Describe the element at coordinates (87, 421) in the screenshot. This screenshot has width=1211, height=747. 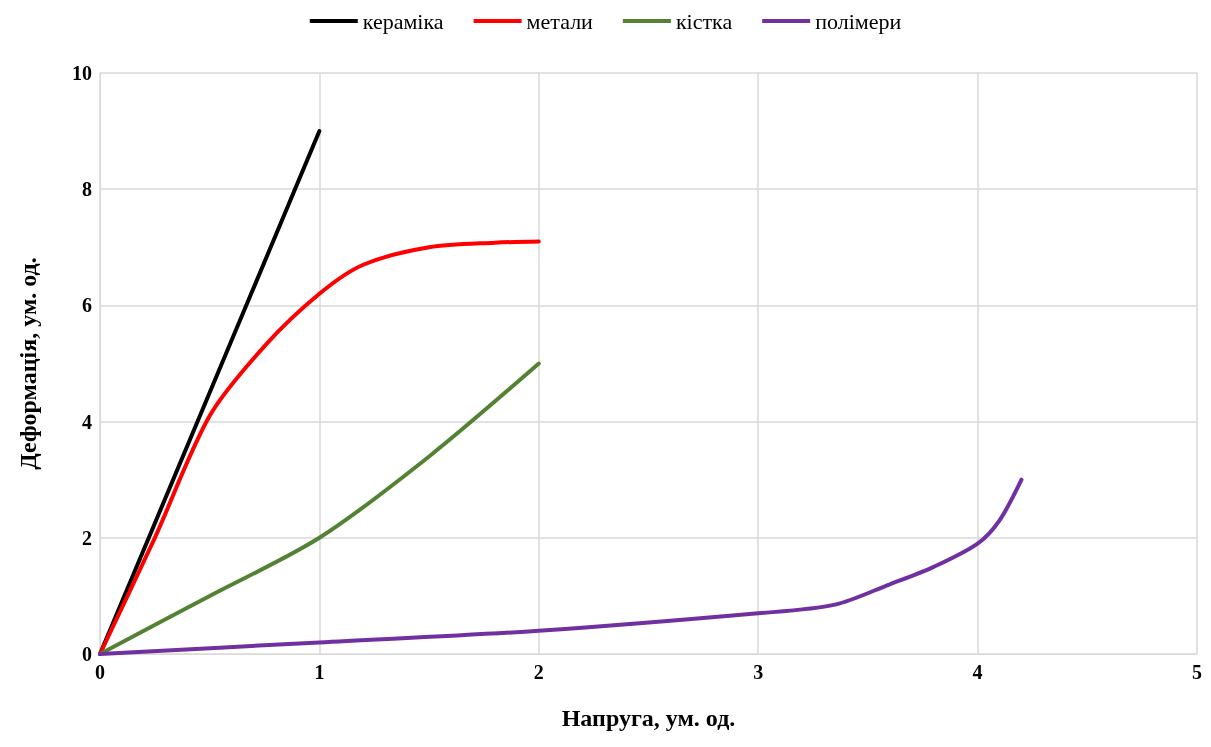
I see `y-tick-label: 4` at that location.